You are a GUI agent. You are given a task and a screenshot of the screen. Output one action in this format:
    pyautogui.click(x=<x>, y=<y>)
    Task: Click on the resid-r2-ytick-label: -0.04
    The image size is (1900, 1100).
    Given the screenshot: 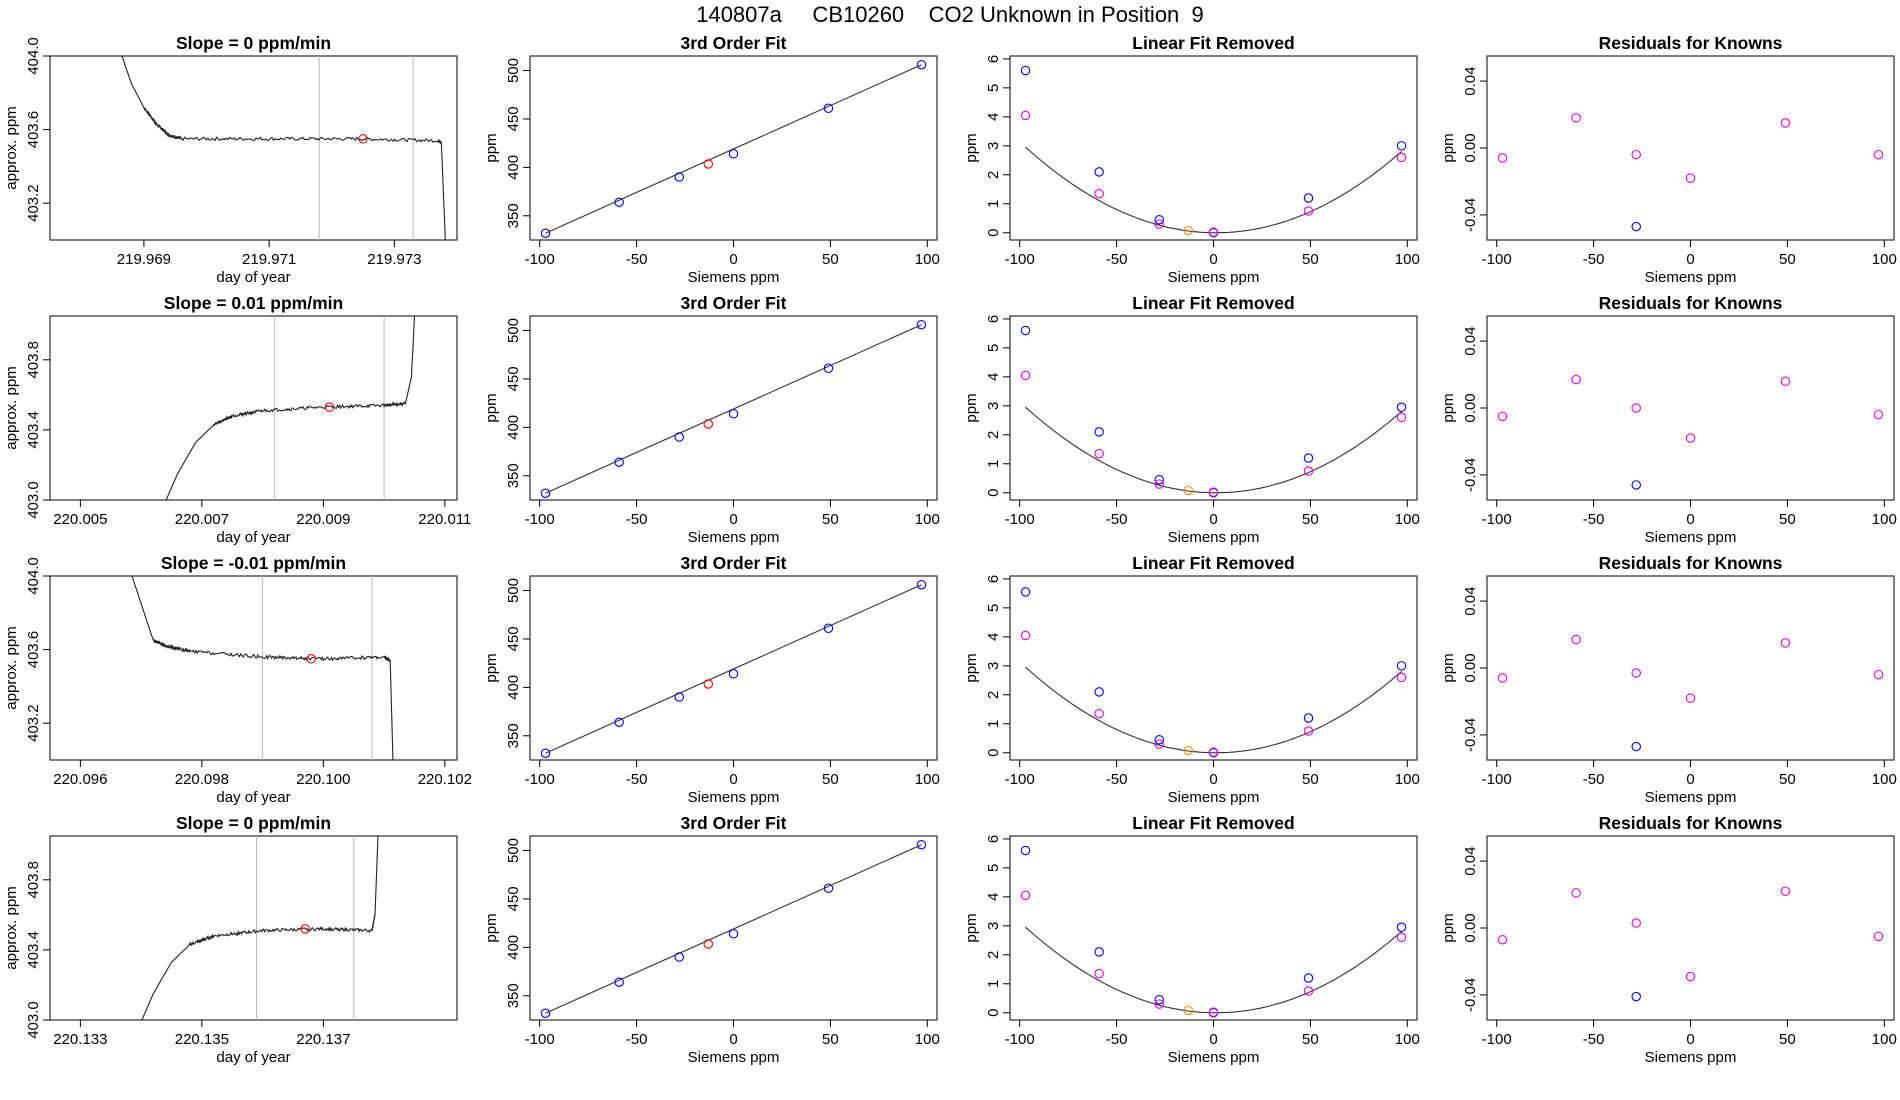 What is the action you would take?
    pyautogui.click(x=1470, y=475)
    